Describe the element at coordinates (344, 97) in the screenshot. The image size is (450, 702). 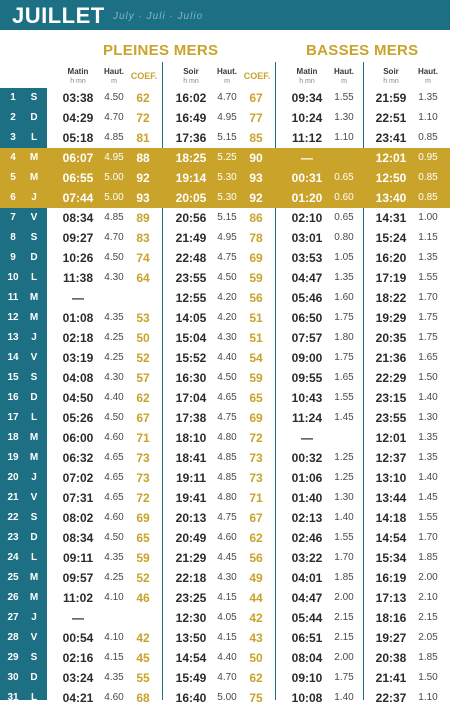
I see `low-morning-height: 1.55` at that location.